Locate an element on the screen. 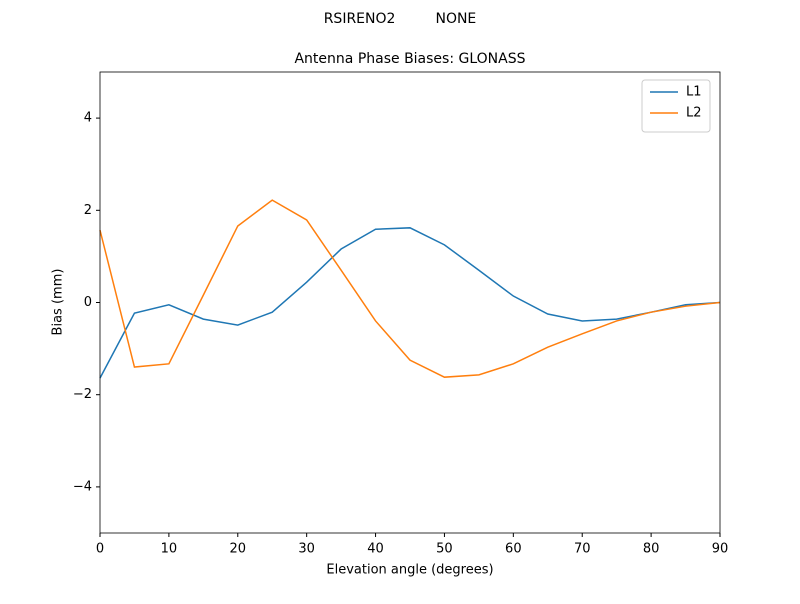 This screenshot has height=604, width=800. x-axis-label: Elevation angle (degrees) is located at coordinates (409, 570).